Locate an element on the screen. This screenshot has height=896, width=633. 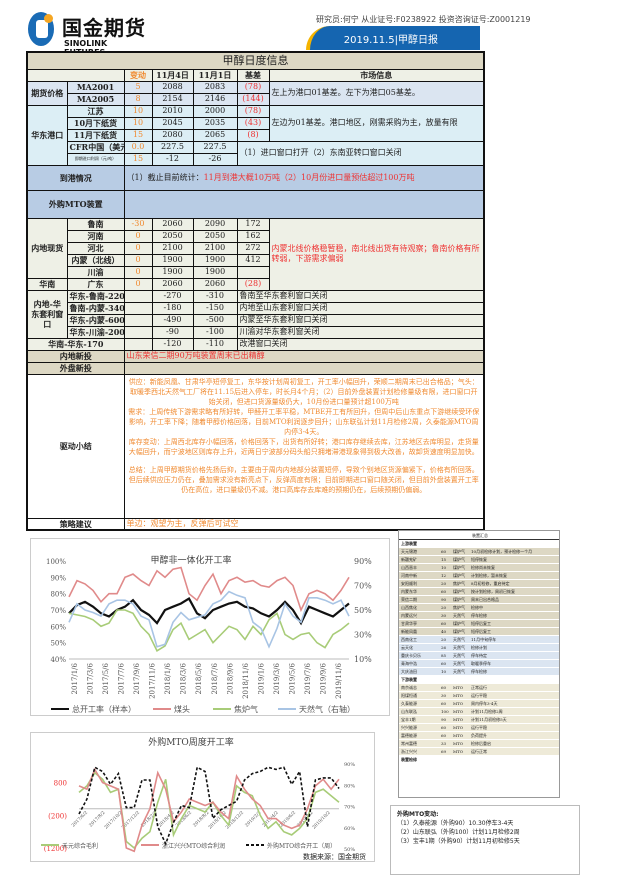
rt-cell: 检修后重启 is located at coordinates (481, 743).